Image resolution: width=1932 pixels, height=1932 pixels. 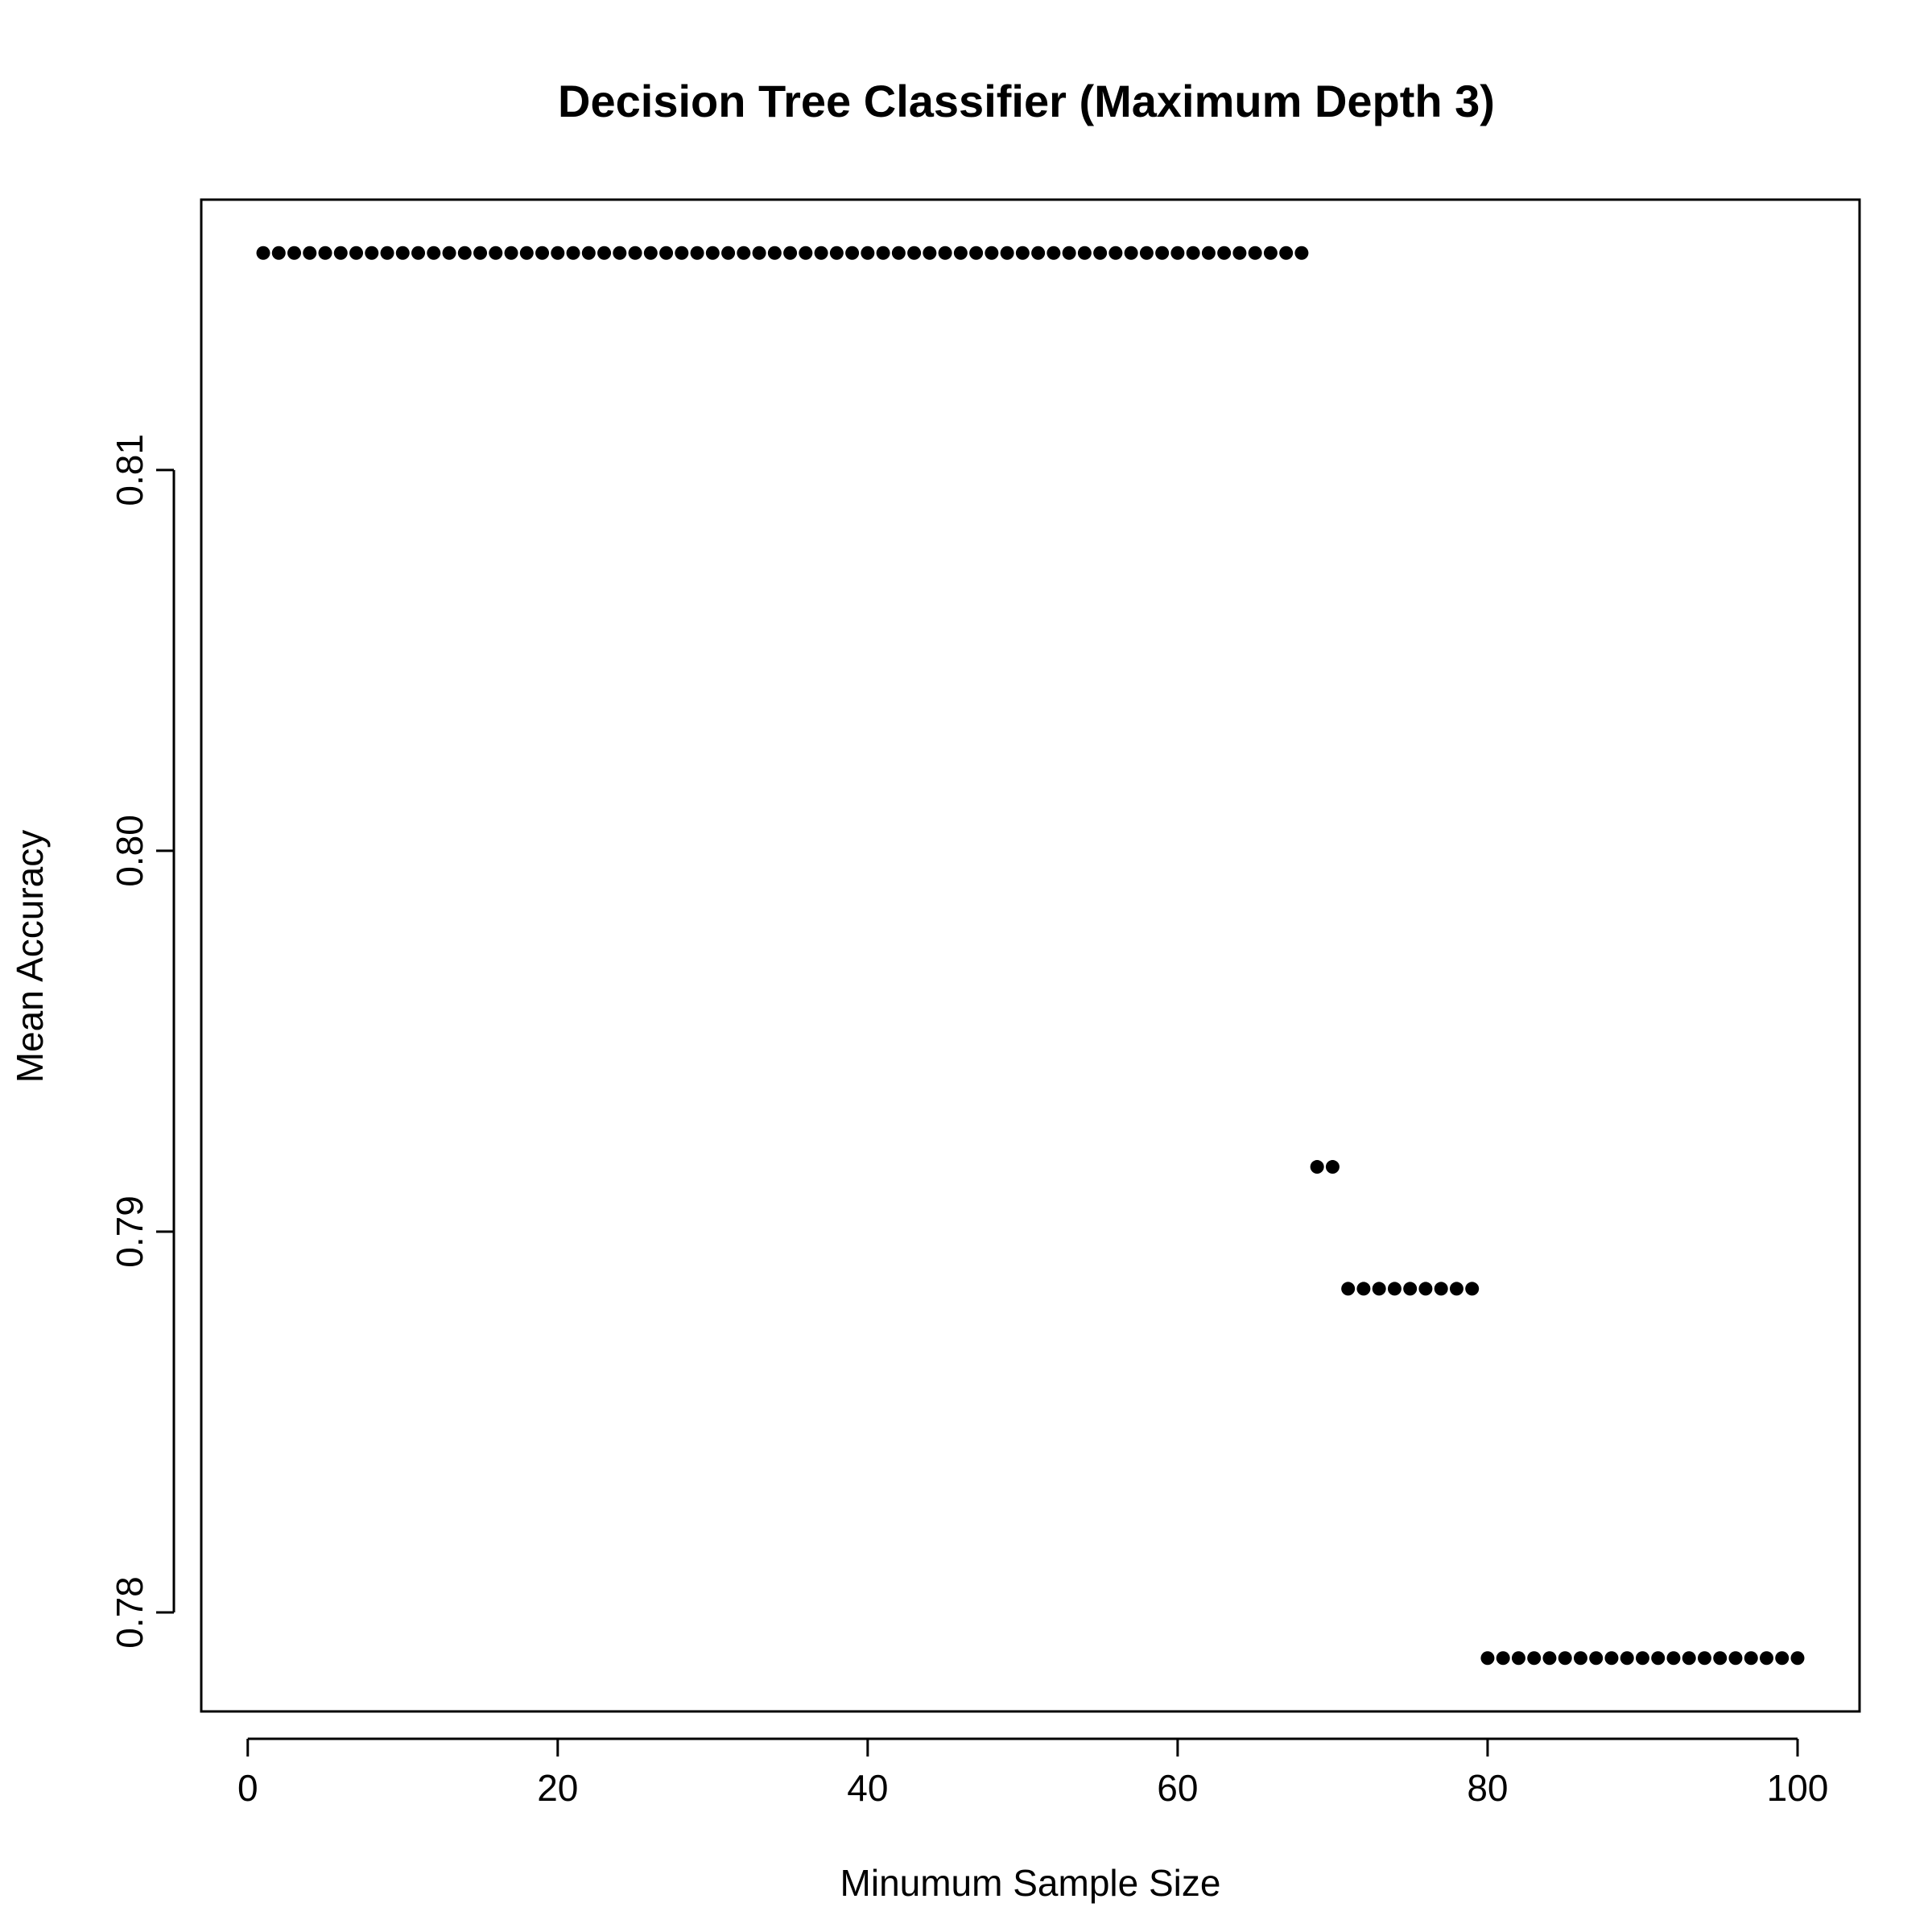 What do you see at coordinates (867, 1788) in the screenshot?
I see `x-tick-label: 40` at bounding box center [867, 1788].